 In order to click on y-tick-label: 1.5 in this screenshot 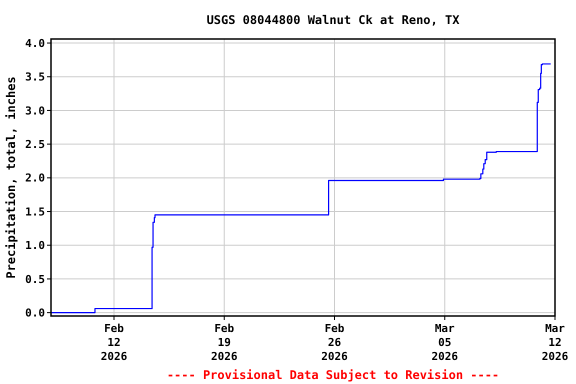, I will do `click(35, 211)`.